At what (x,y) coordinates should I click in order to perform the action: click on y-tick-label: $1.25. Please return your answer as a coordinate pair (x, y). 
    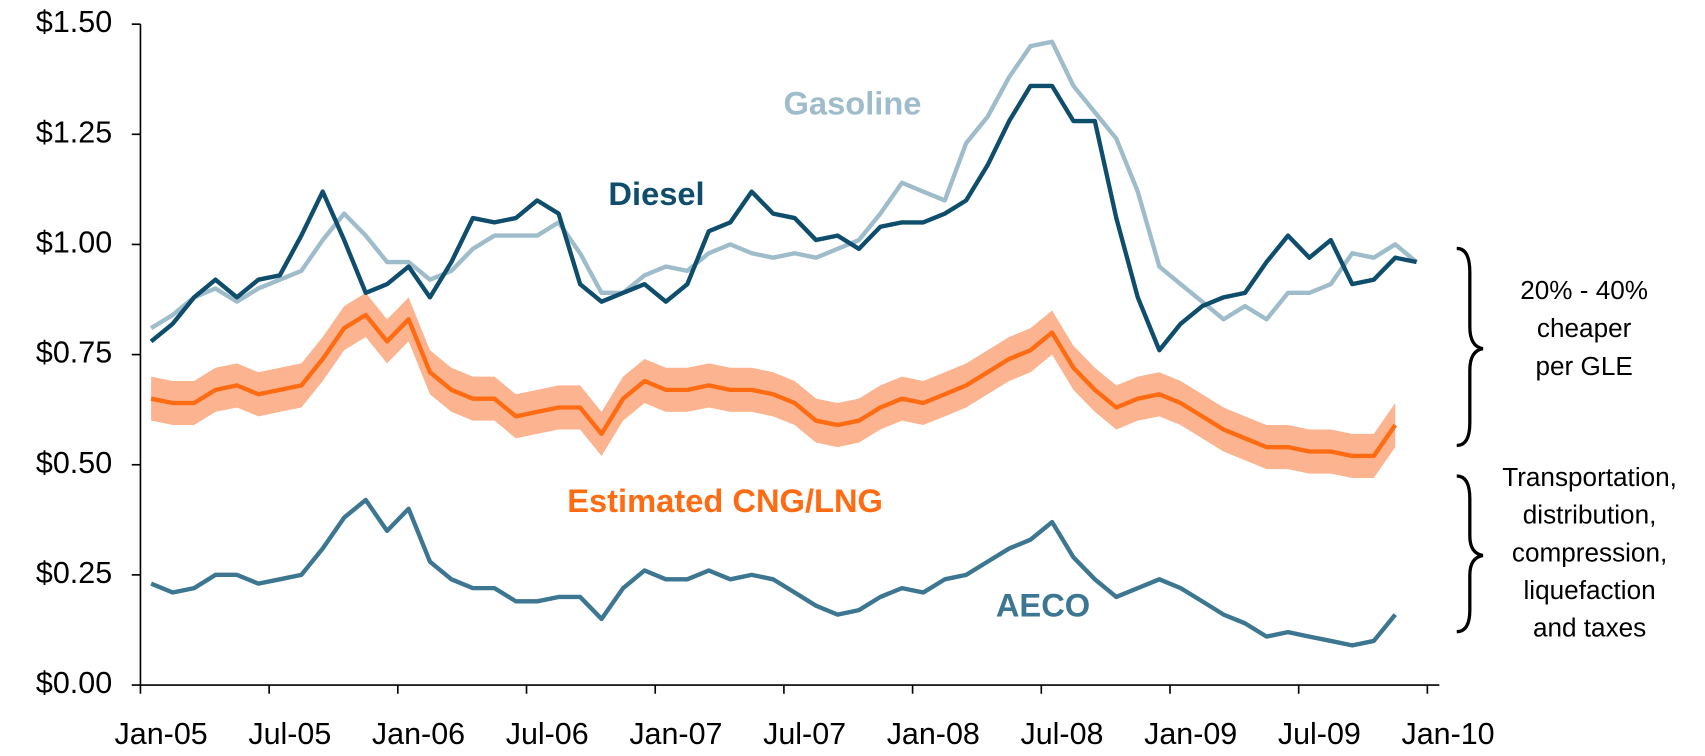
    Looking at the image, I should click on (74, 132).